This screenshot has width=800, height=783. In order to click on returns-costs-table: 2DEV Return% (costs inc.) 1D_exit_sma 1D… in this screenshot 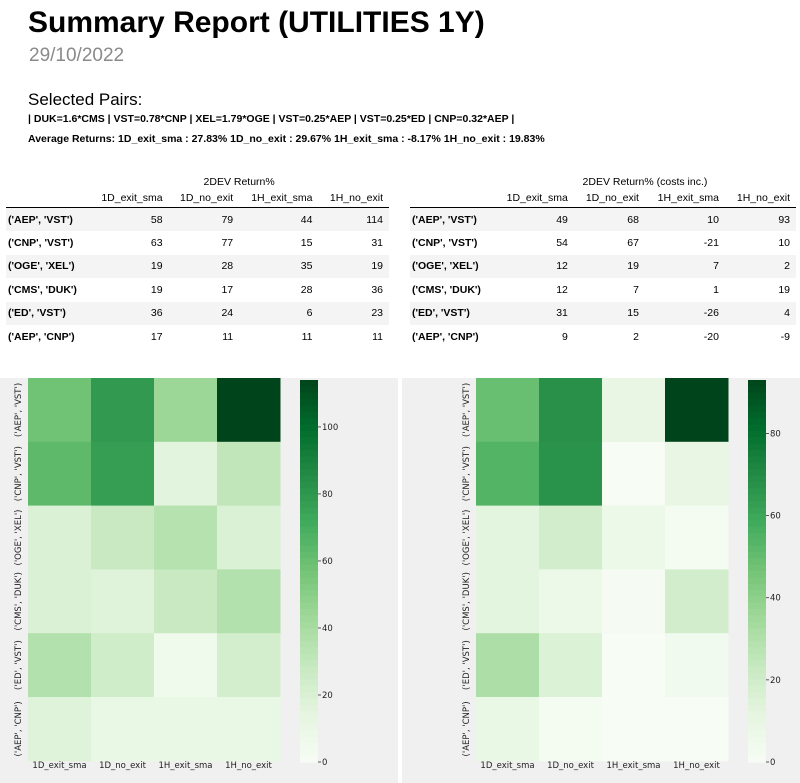, I will do `click(603, 261)`.